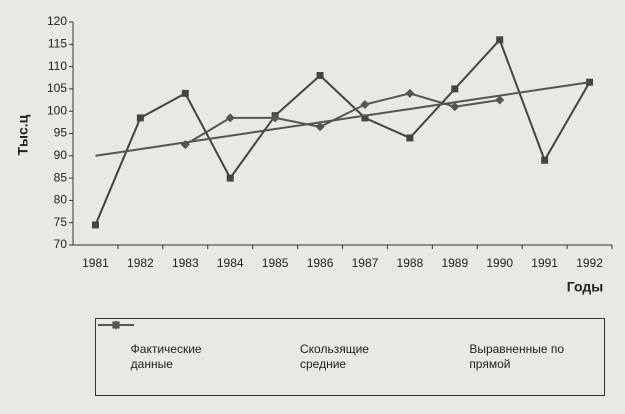 The height and width of the screenshot is (414, 625). Describe the element at coordinates (61, 200) in the screenshot. I see `y-tick-label: 80` at that location.